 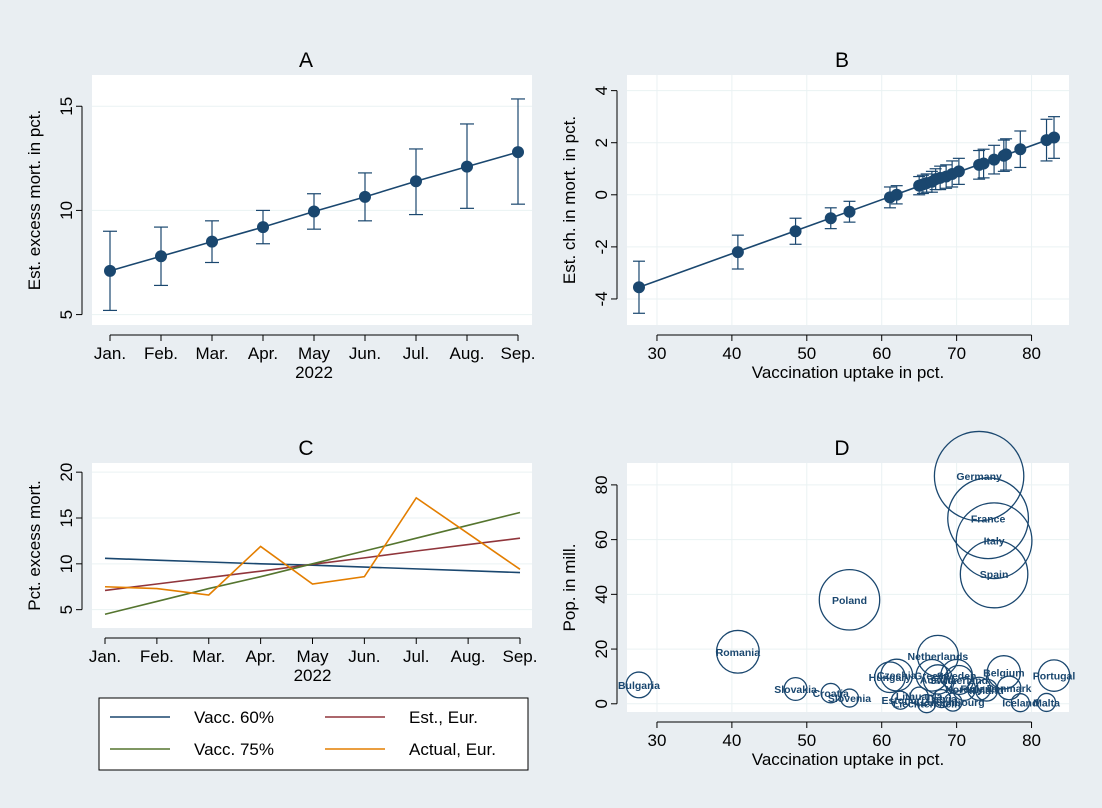 I want to click on legend: Vacc. 60% Est., Eur. Vacc. 75% Actual, Eur., so click(x=313, y=734).